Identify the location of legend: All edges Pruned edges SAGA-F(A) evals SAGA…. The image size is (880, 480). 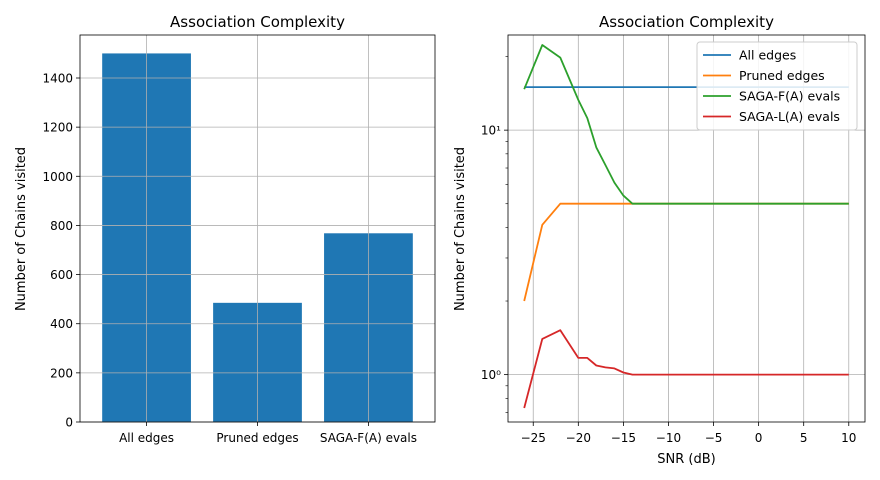
(777, 86).